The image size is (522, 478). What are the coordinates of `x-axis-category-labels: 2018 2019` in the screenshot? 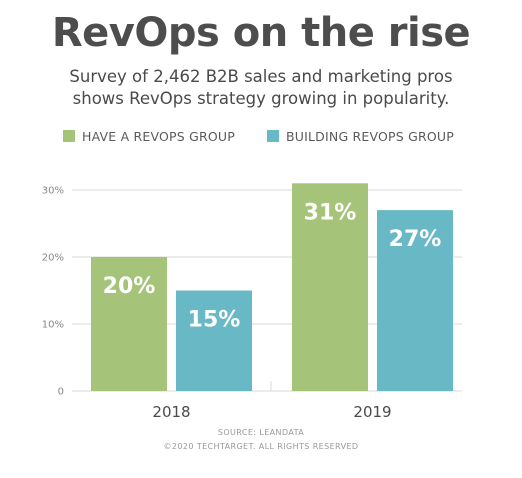 It's located at (271, 412).